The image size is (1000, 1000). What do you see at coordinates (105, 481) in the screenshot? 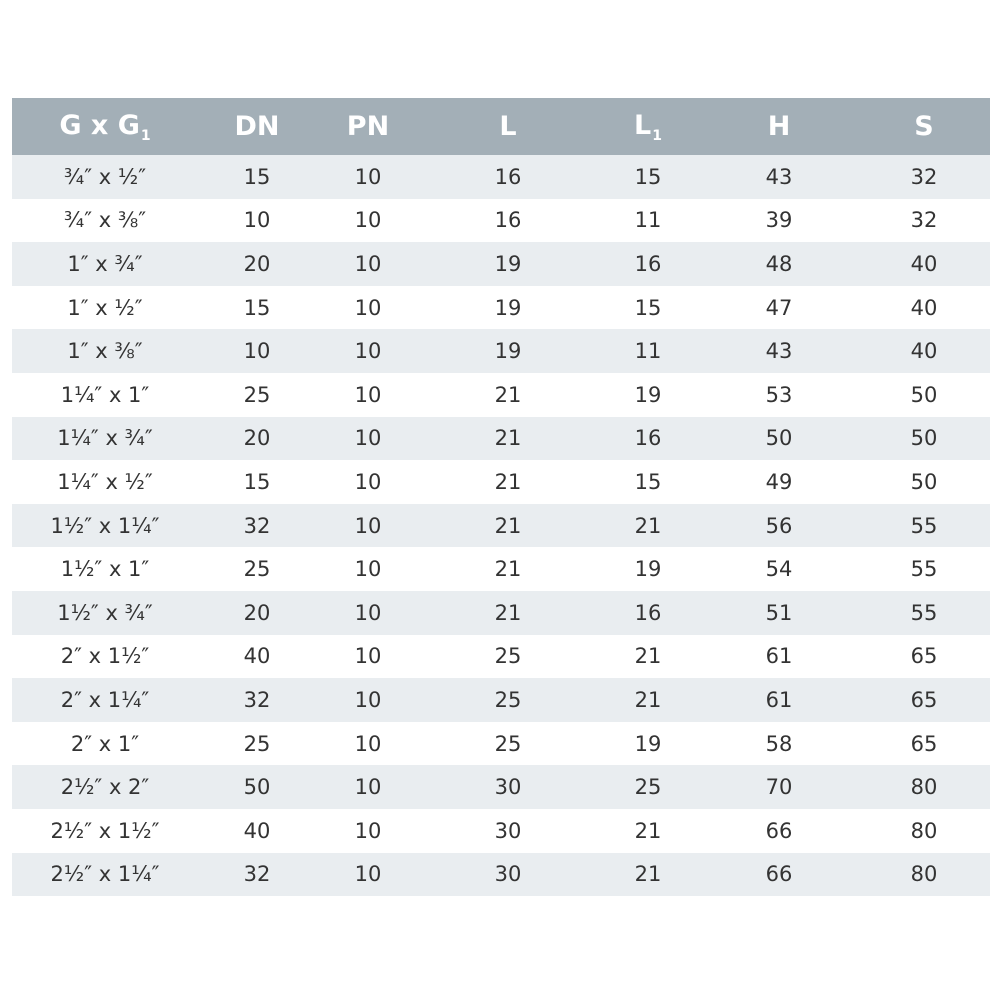
I see `table-cell: 1¼″ x ½″` at bounding box center [105, 481].